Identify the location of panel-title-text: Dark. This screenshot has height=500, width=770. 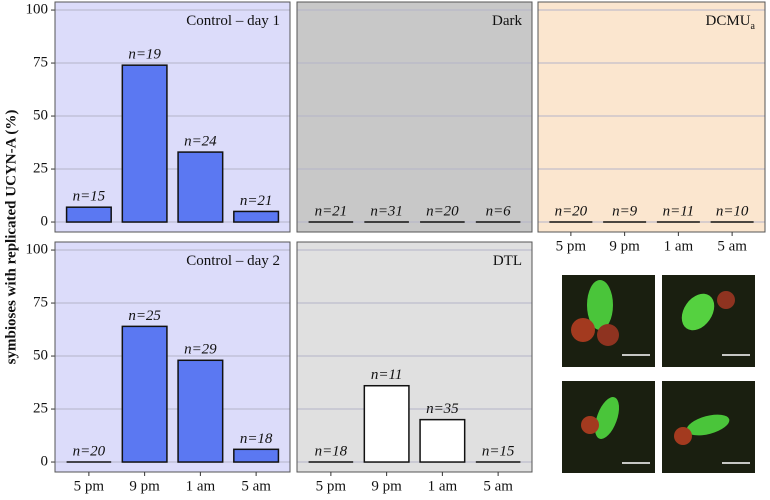
(507, 21).